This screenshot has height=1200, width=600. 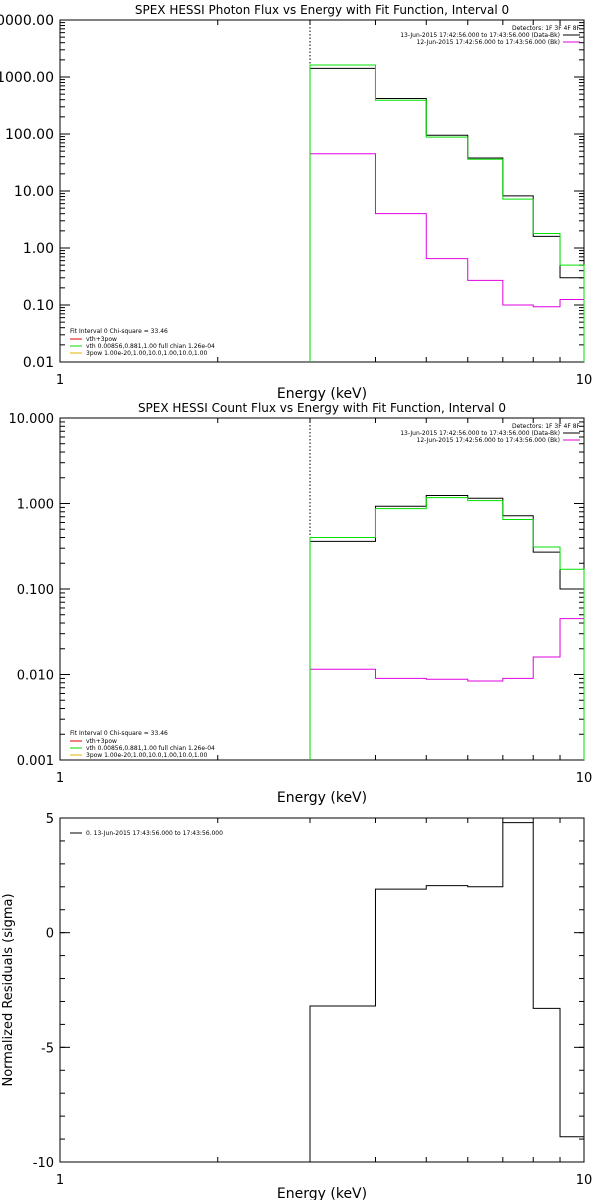 What do you see at coordinates (38, 363) in the screenshot?
I see `y-tick-label: 0.01` at bounding box center [38, 363].